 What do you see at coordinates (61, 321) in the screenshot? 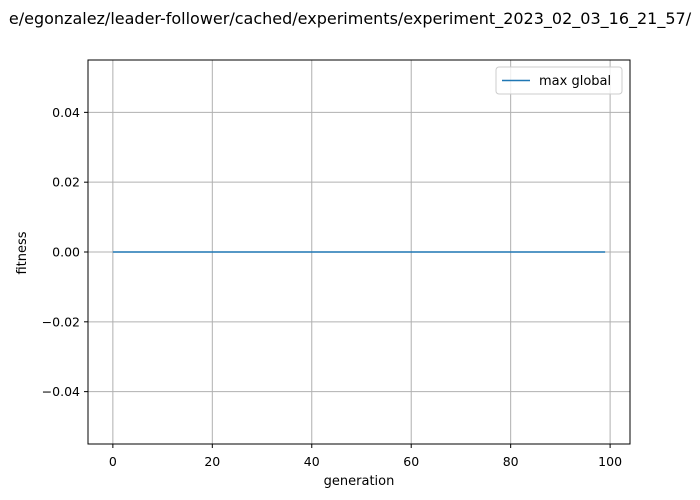
I see `y-tick-label: −0.02` at bounding box center [61, 321].